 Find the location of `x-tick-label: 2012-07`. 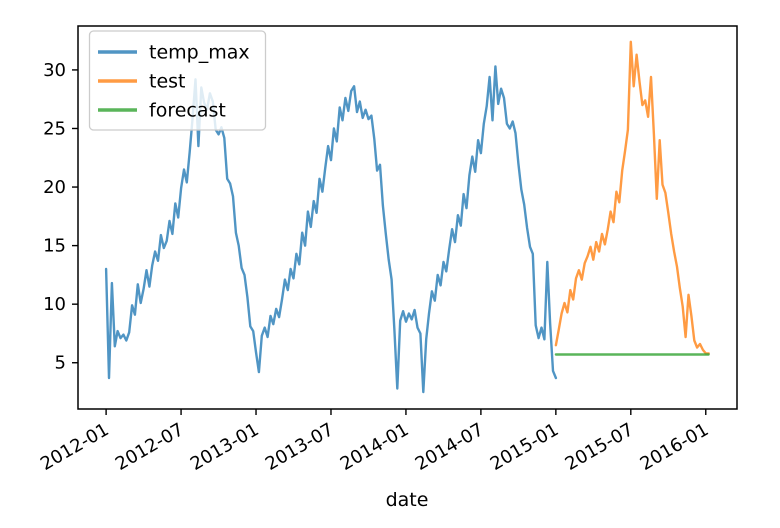

x-tick-label: 2012-07 is located at coordinates (150, 447).